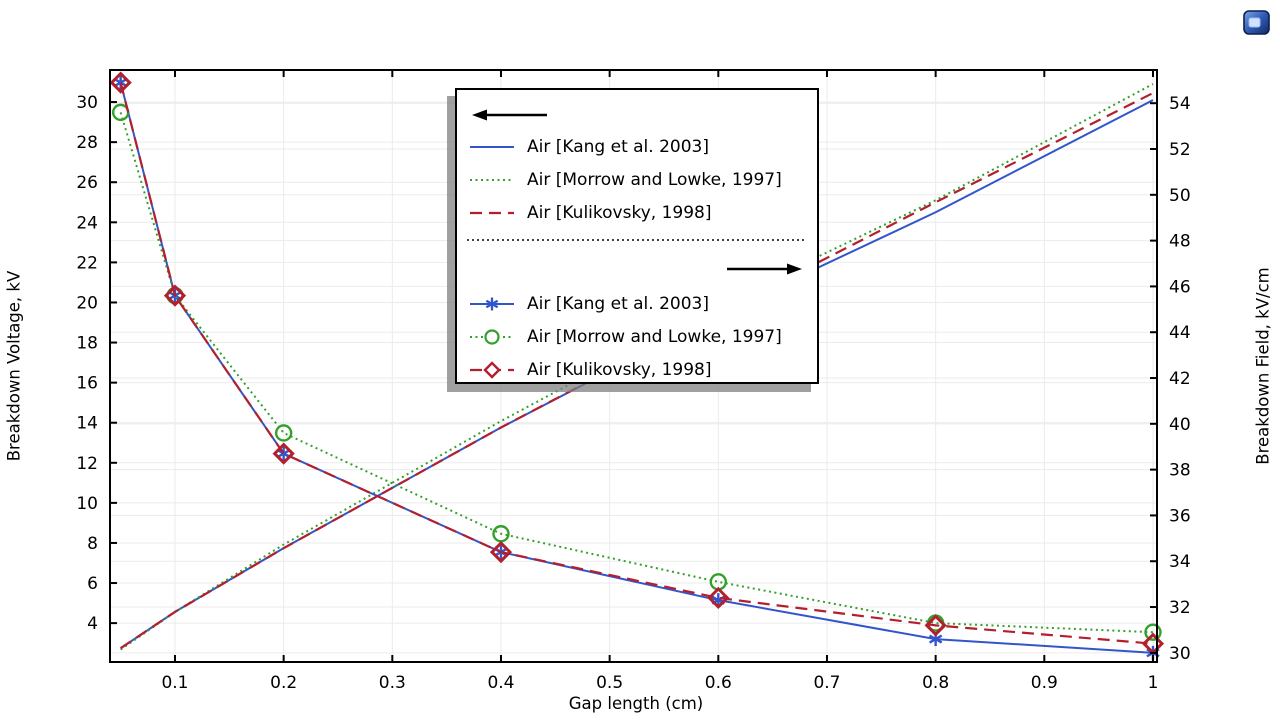 Image resolution: width=1280 pixels, height=720 pixels. I want to click on y-left-tick-label: 10, so click(87, 504).